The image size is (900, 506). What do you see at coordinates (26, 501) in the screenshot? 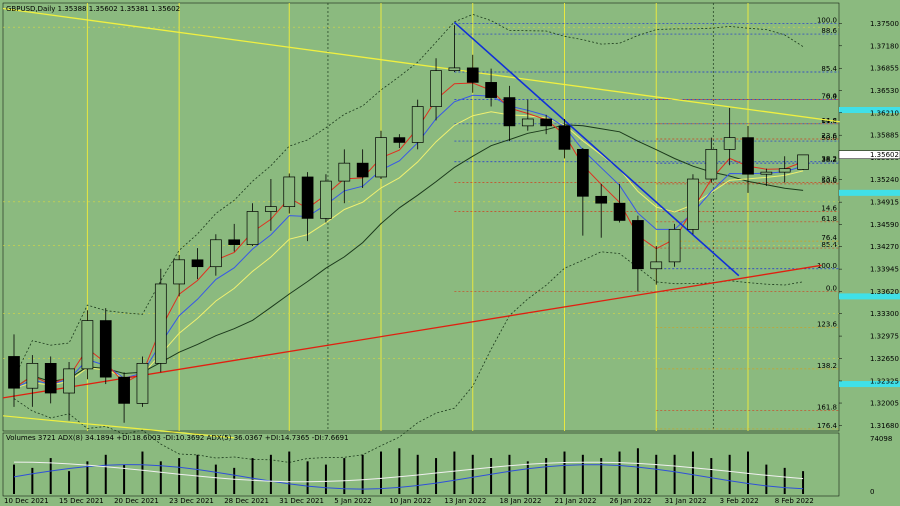
I see `time-tick-label: 10 Dec 2021` at bounding box center [26, 501].